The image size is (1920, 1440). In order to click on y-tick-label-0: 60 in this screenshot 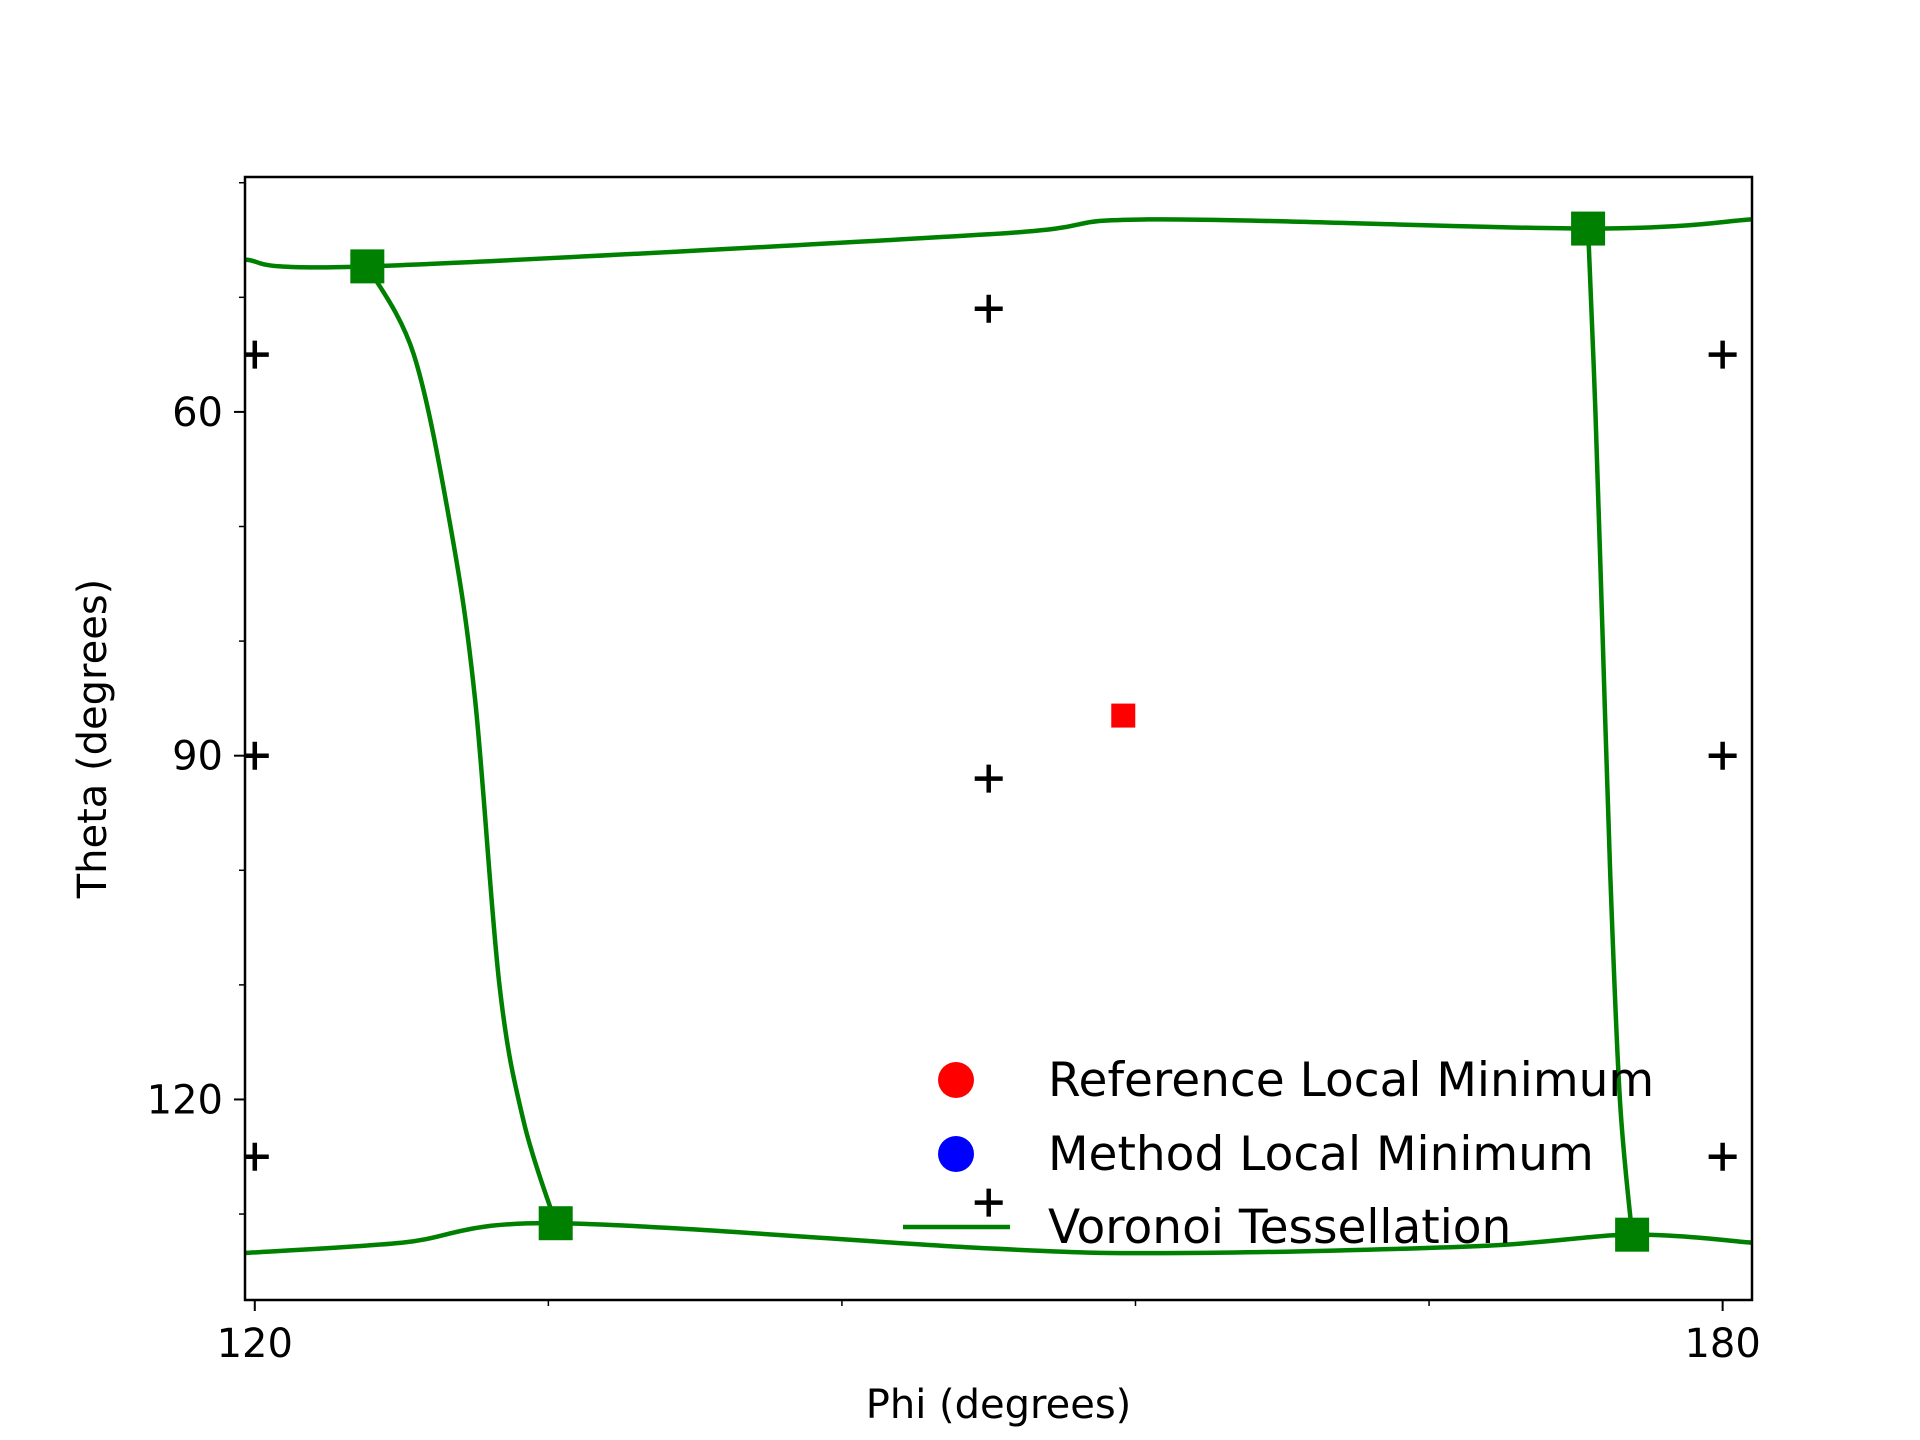, I will do `click(197, 413)`.